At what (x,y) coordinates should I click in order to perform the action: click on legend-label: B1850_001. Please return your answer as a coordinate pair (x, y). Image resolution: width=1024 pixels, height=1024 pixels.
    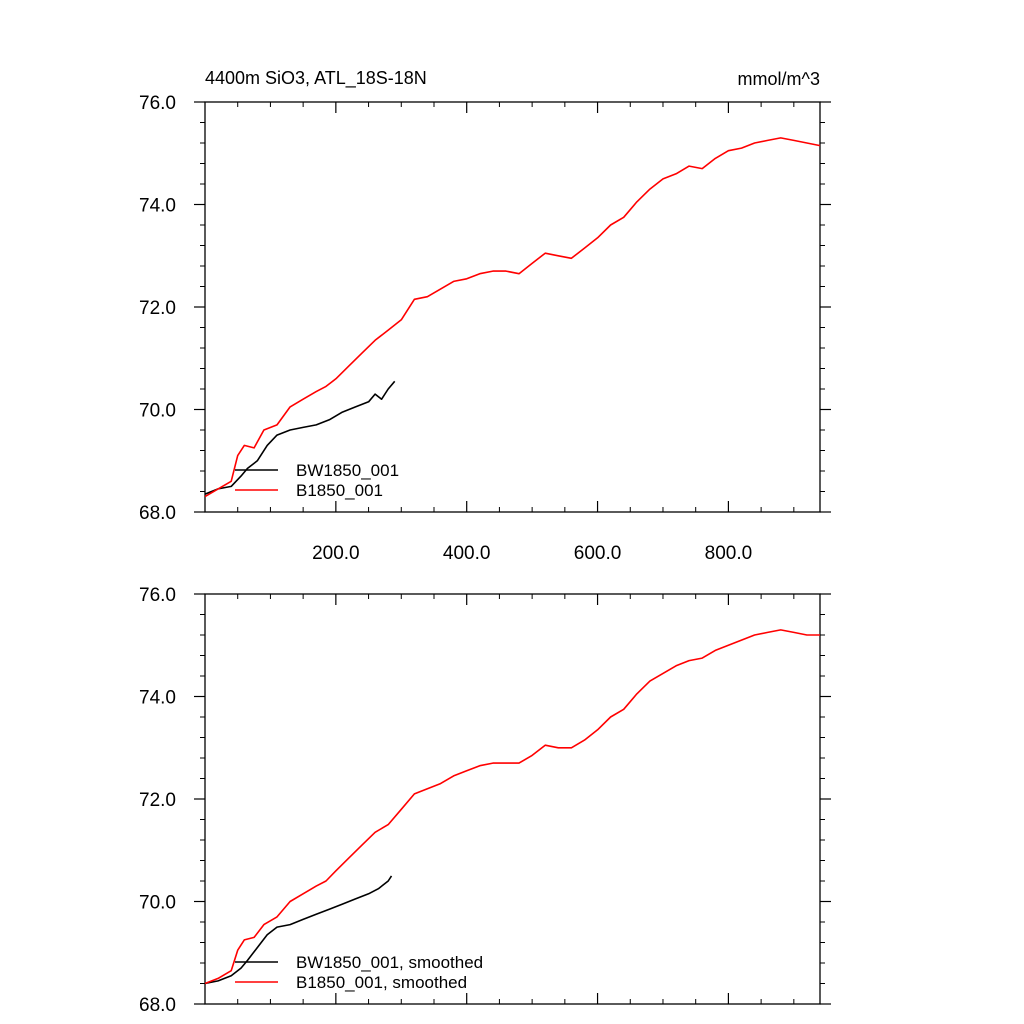
    Looking at the image, I should click on (339, 490).